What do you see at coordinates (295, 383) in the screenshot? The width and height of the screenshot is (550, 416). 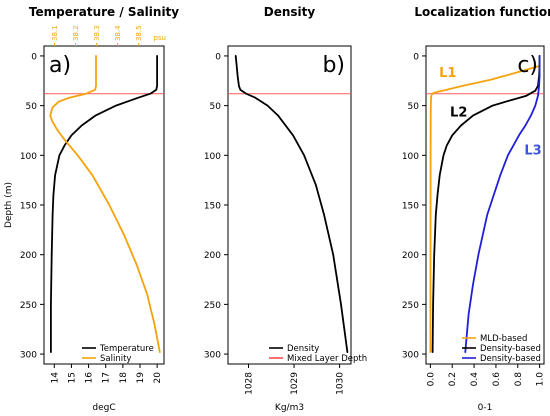 I see `x-tick-label: 1029` at bounding box center [295, 383].